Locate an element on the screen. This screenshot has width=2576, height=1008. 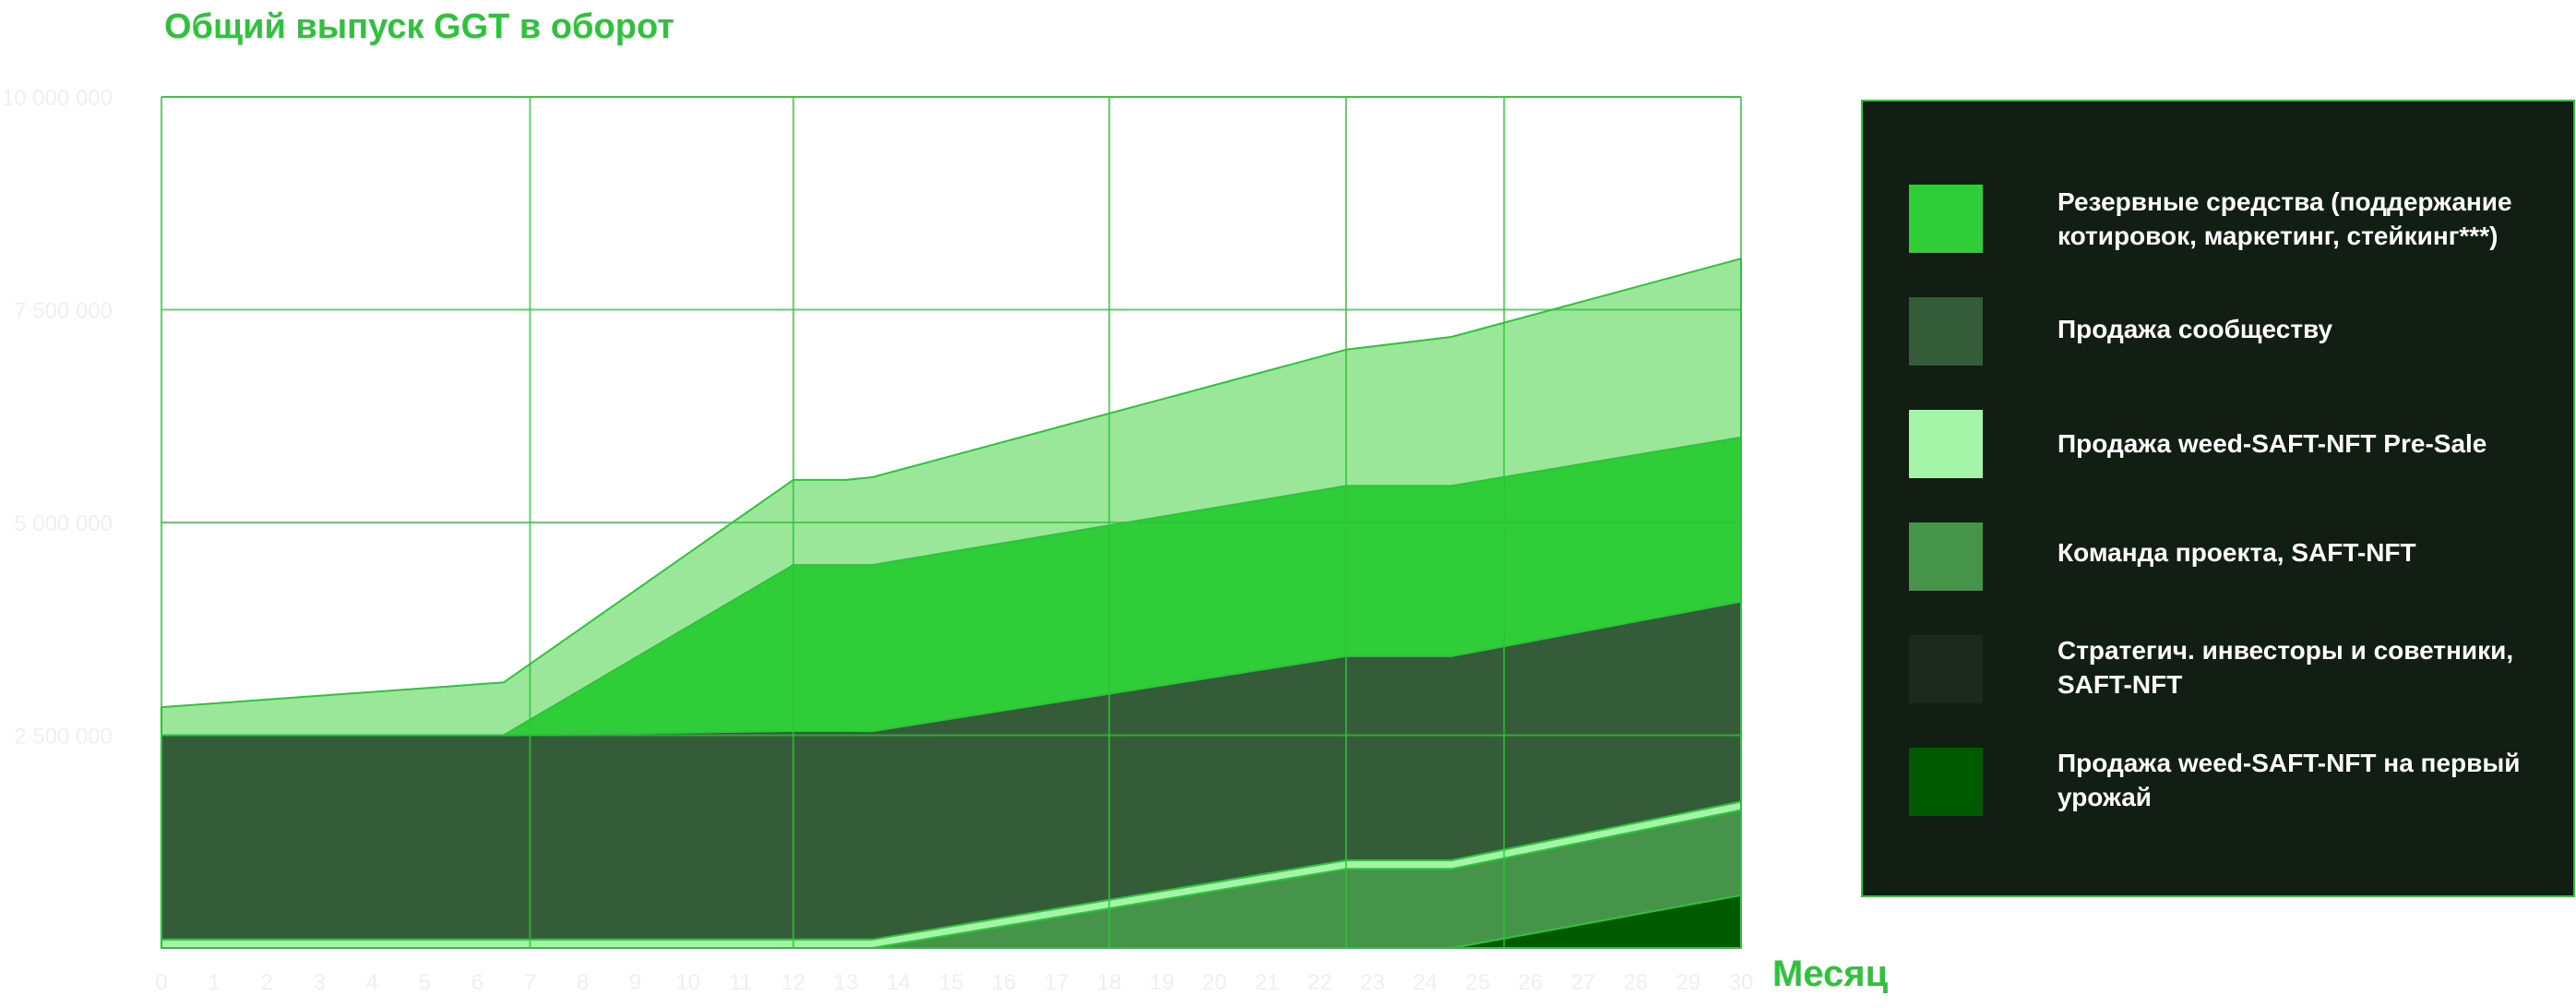
x-tick-label: 0 is located at coordinates (161, 982).